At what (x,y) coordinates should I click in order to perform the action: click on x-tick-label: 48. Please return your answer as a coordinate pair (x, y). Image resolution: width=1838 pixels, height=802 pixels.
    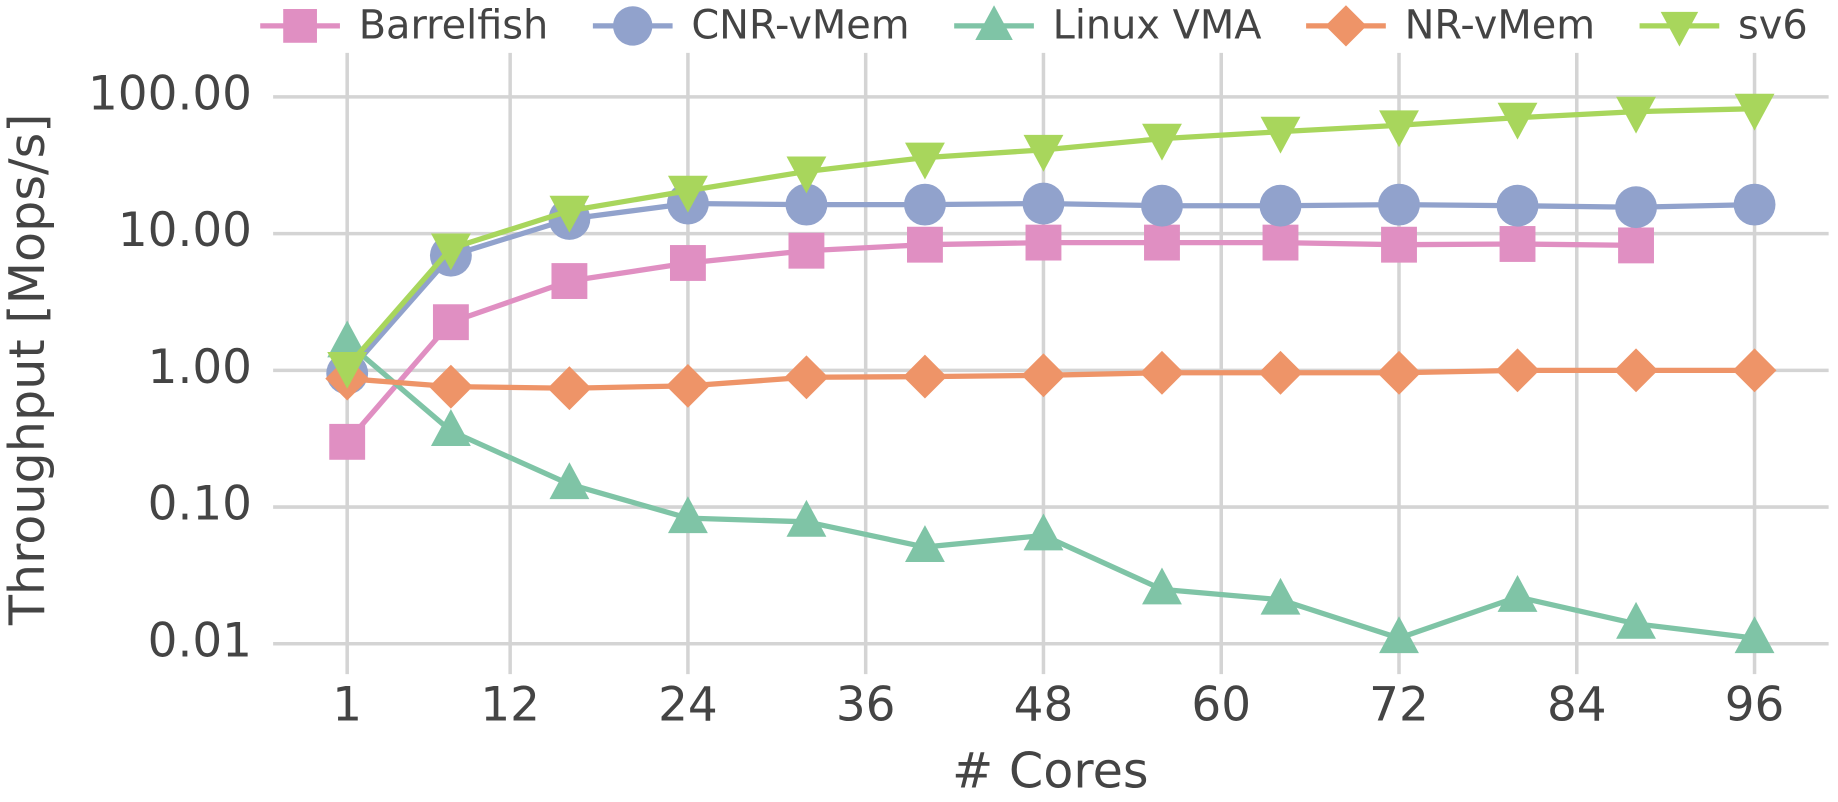
    Looking at the image, I should click on (1044, 705).